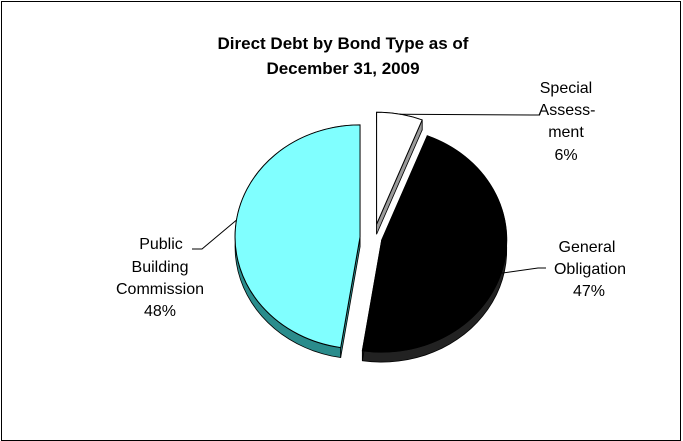 This screenshot has height=441, width=683. Describe the element at coordinates (160, 289) in the screenshot. I see `slice-label-line: Commission` at that location.